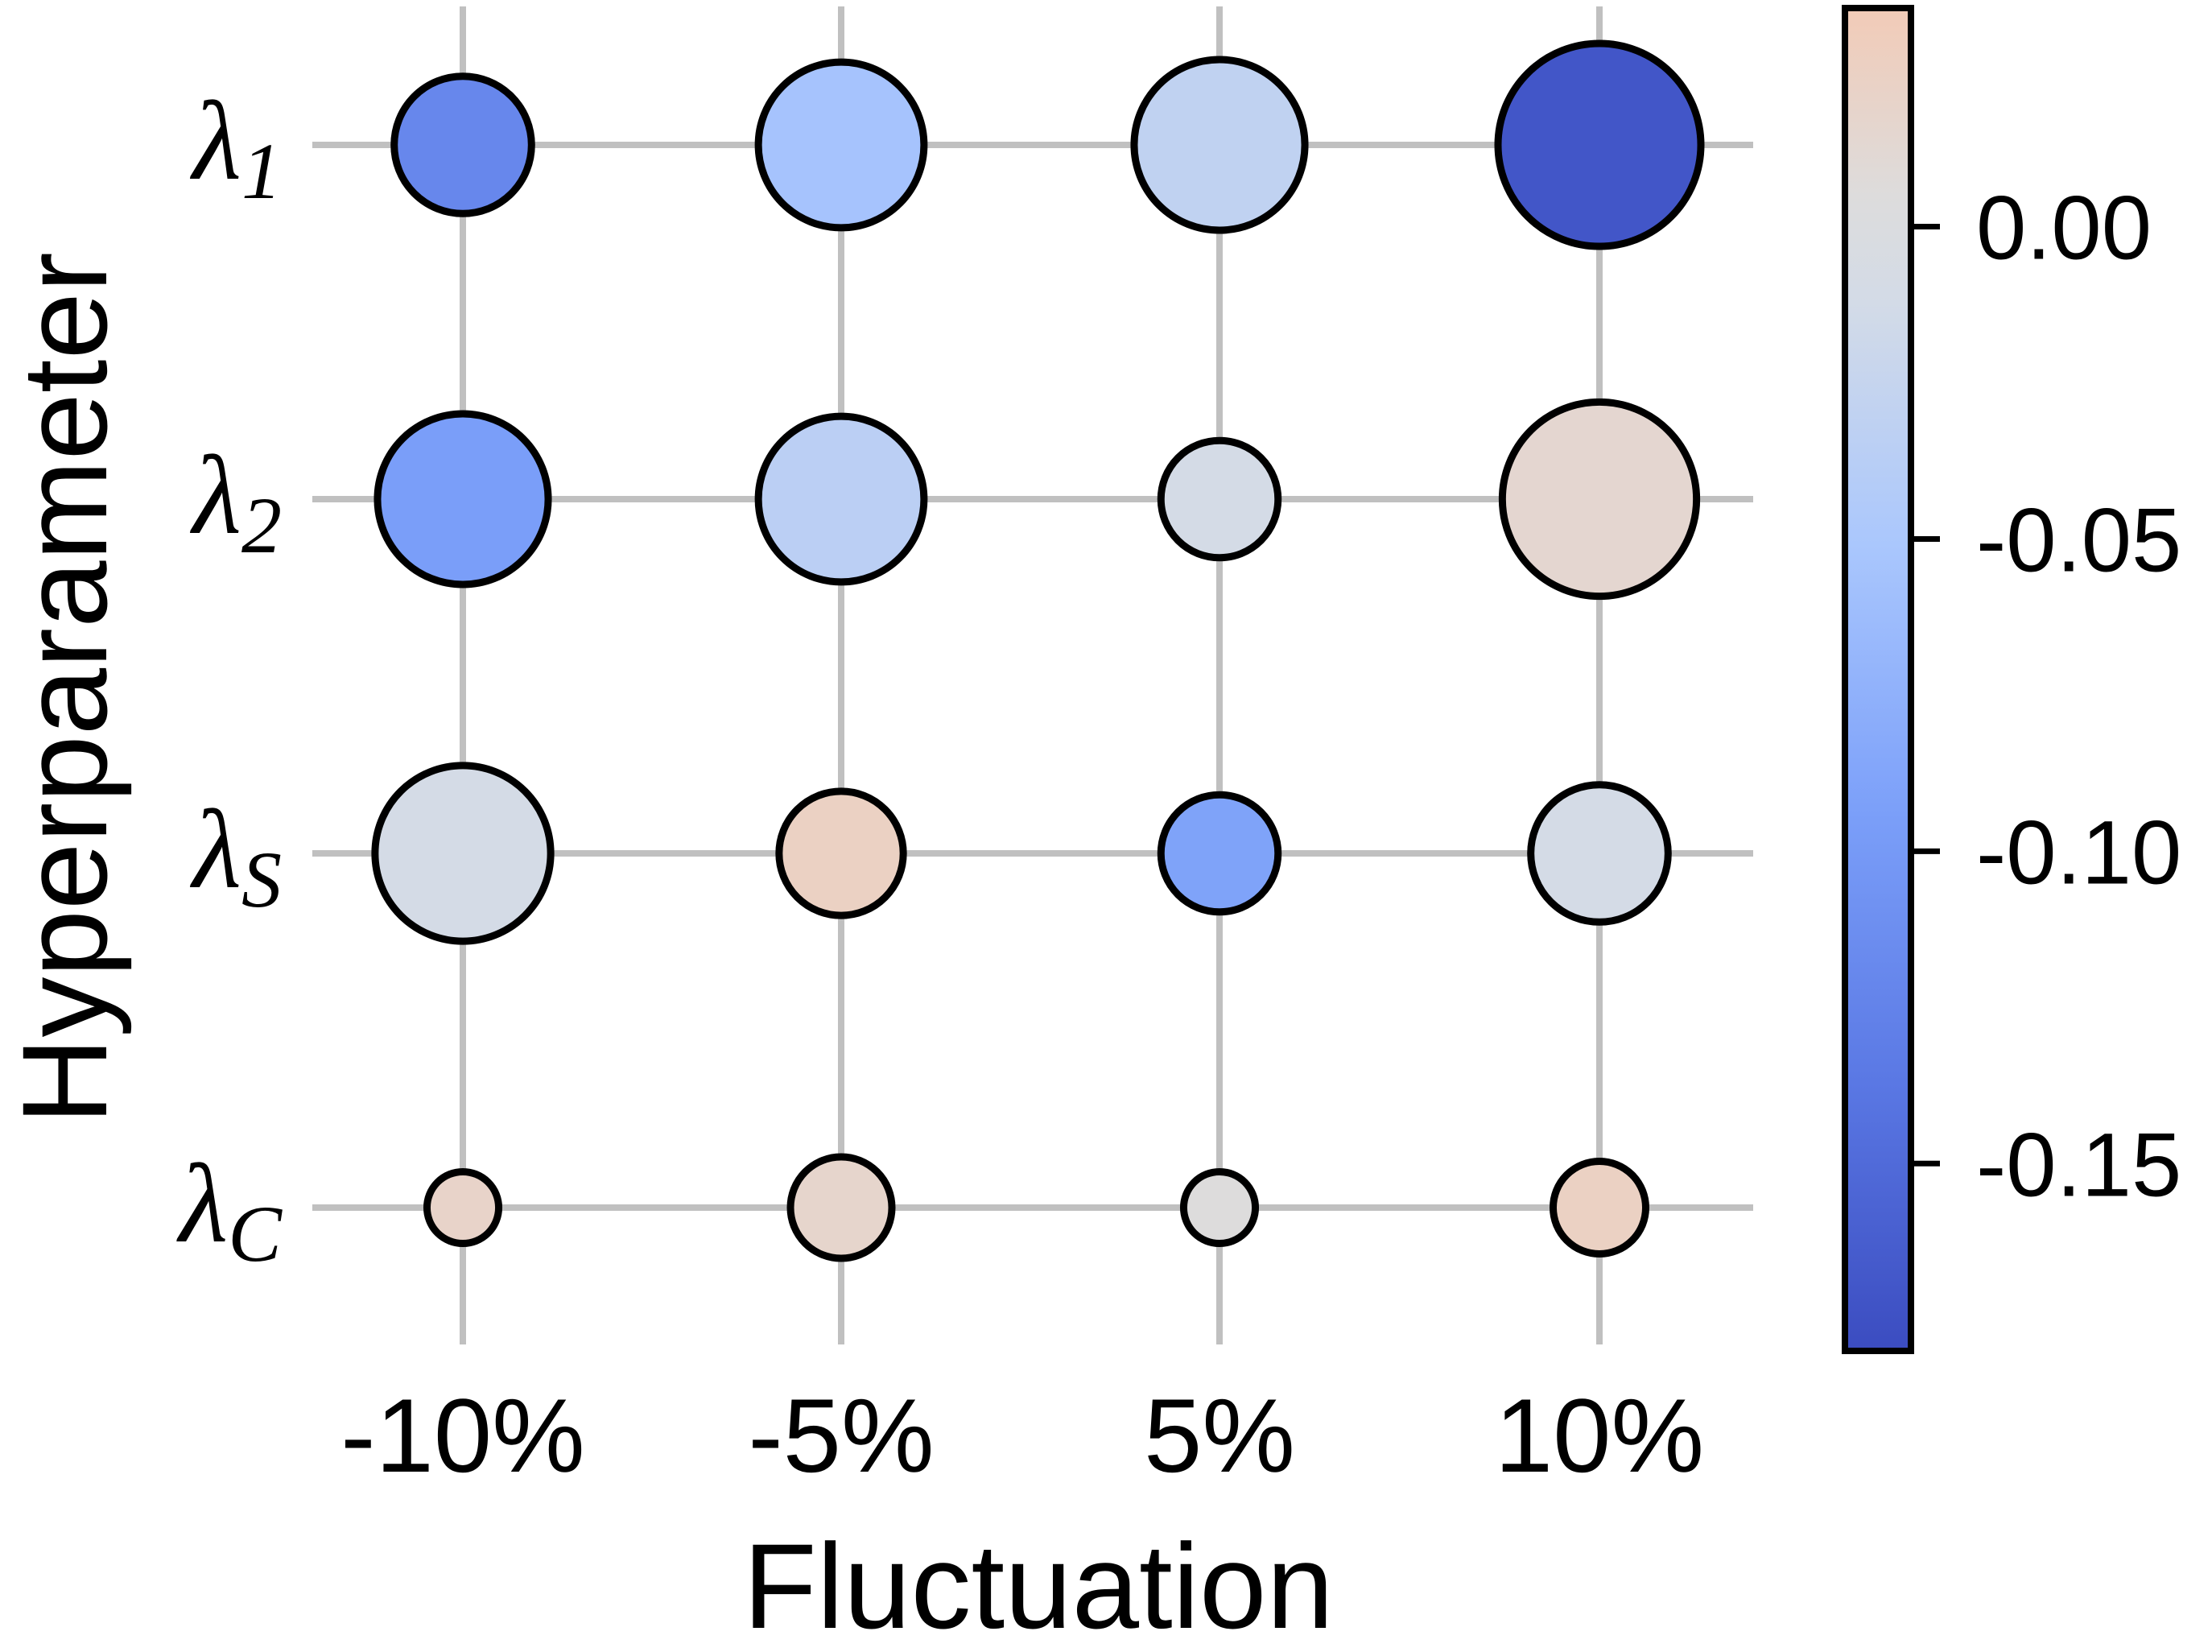 The height and width of the screenshot is (1652, 2212). I want to click on y-tick-label: λC, so click(230, 1210).